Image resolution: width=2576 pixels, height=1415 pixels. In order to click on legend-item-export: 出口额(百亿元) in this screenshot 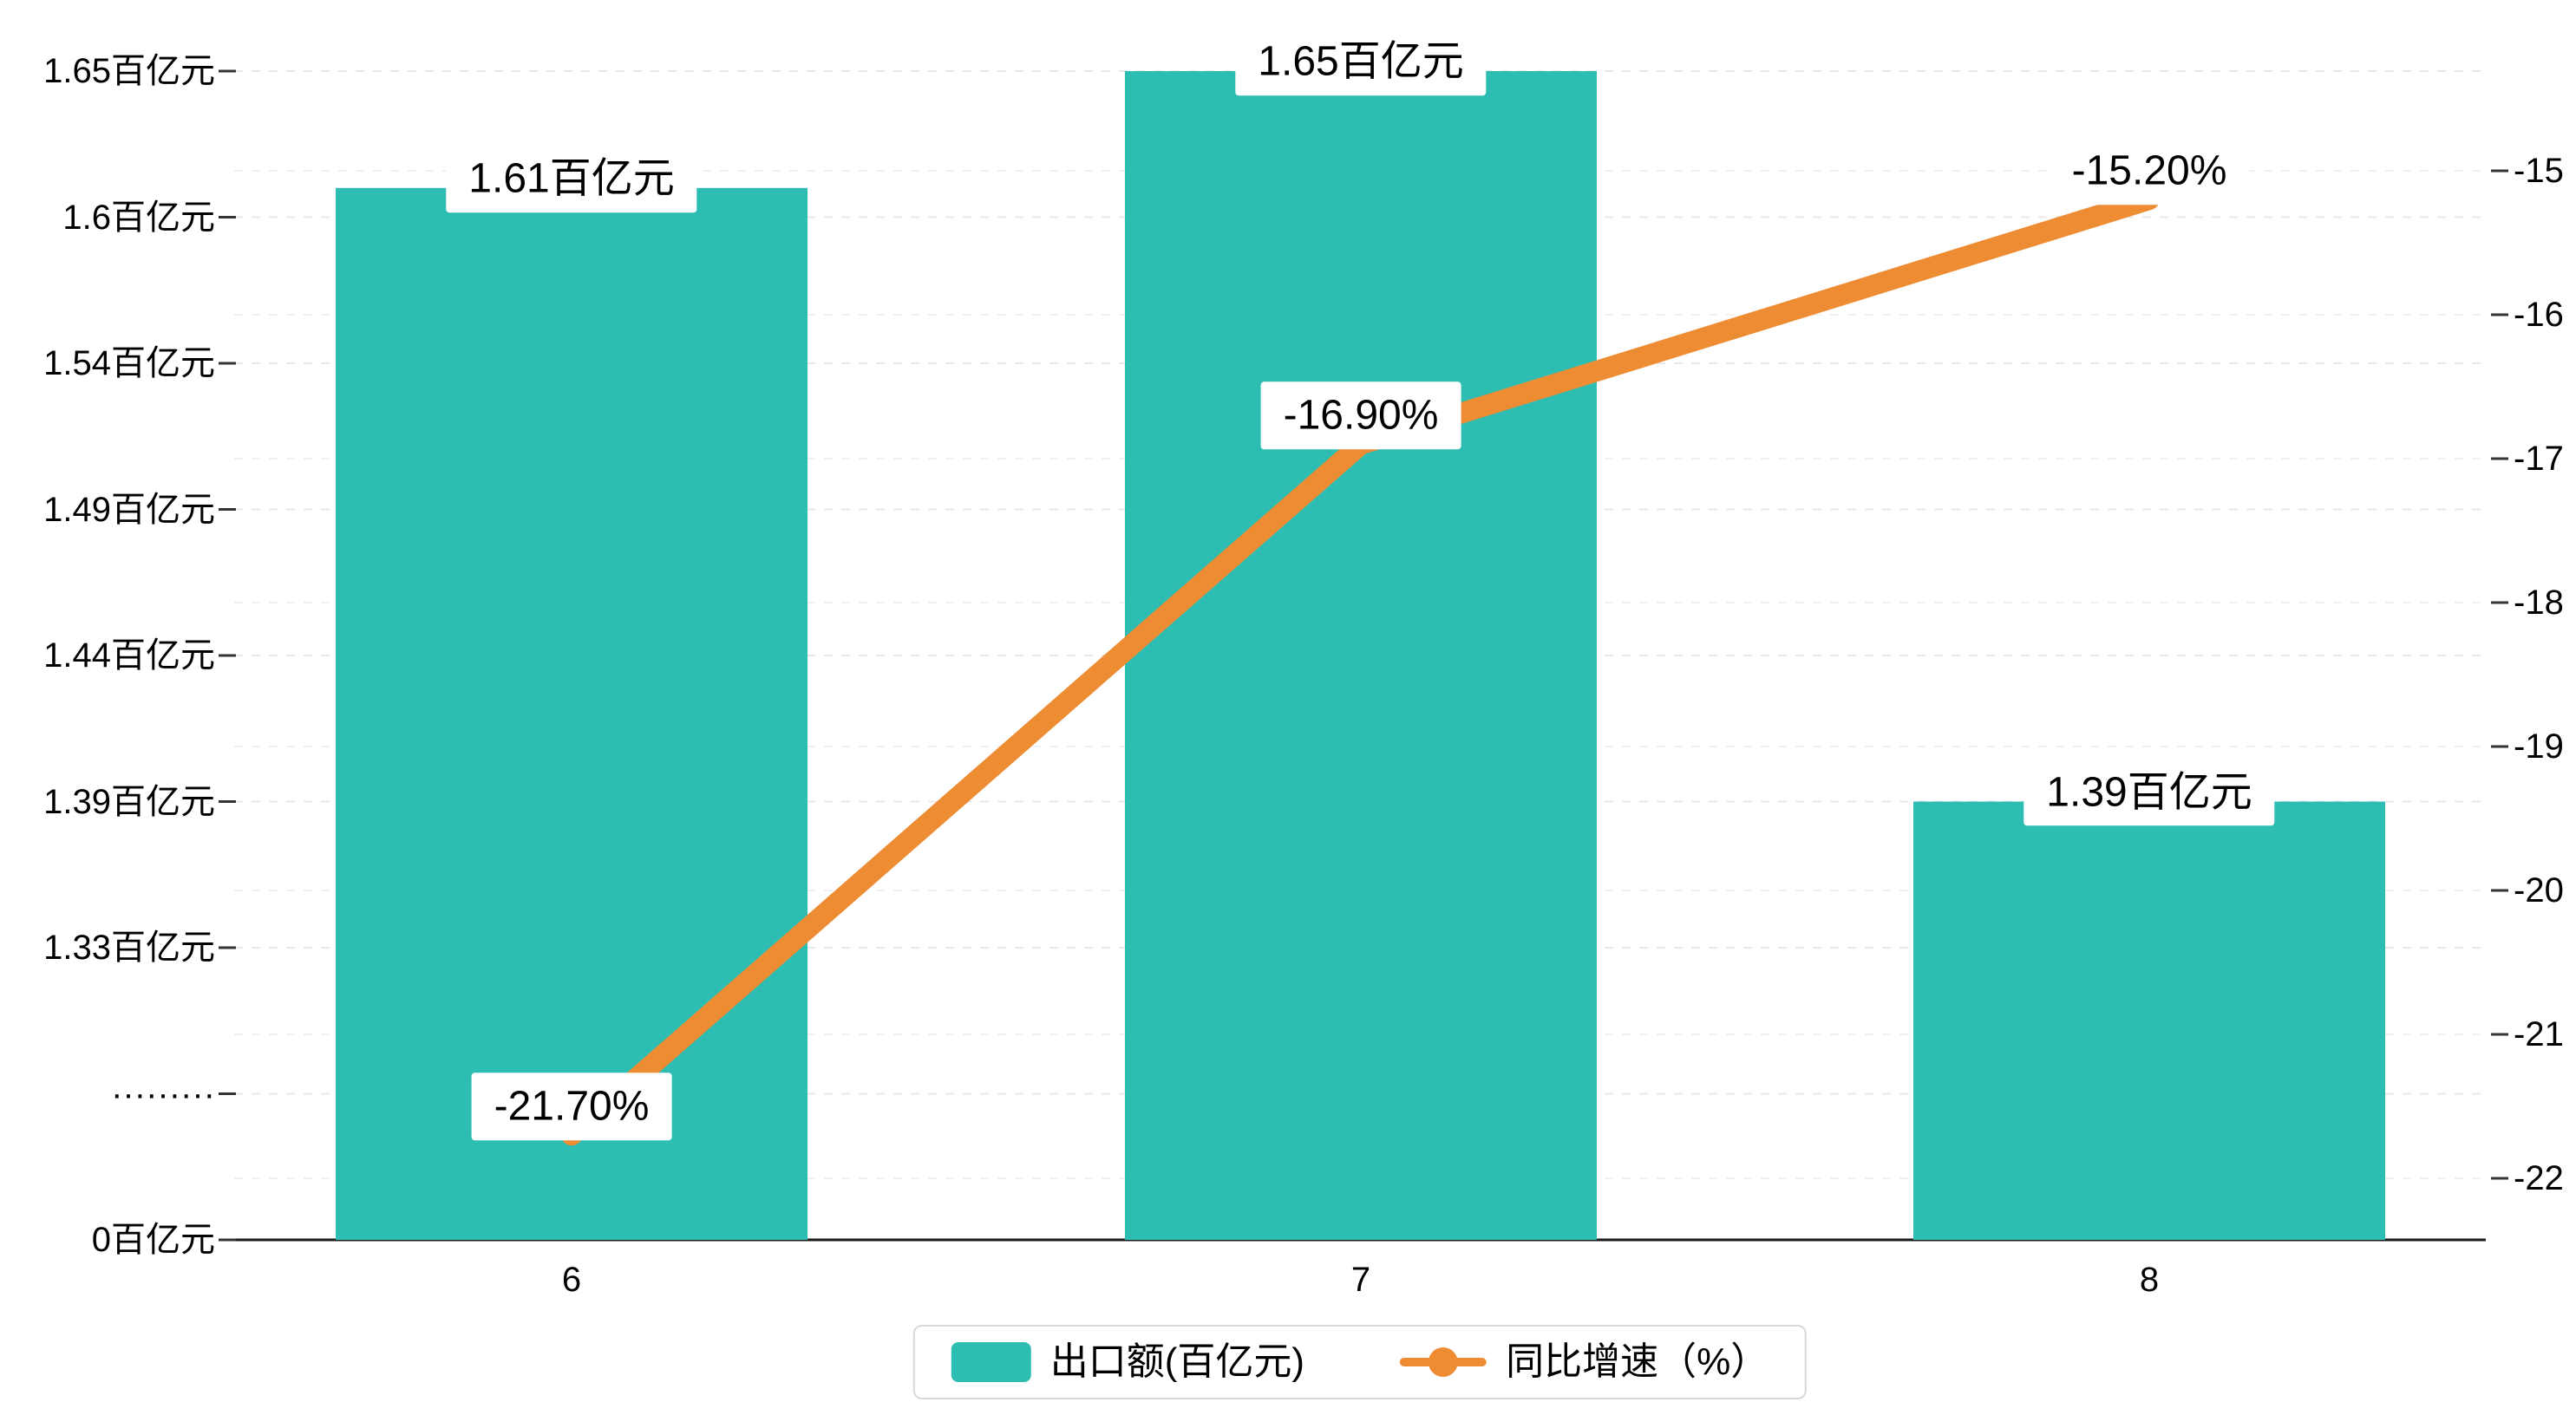, I will do `click(1127, 1362)`.